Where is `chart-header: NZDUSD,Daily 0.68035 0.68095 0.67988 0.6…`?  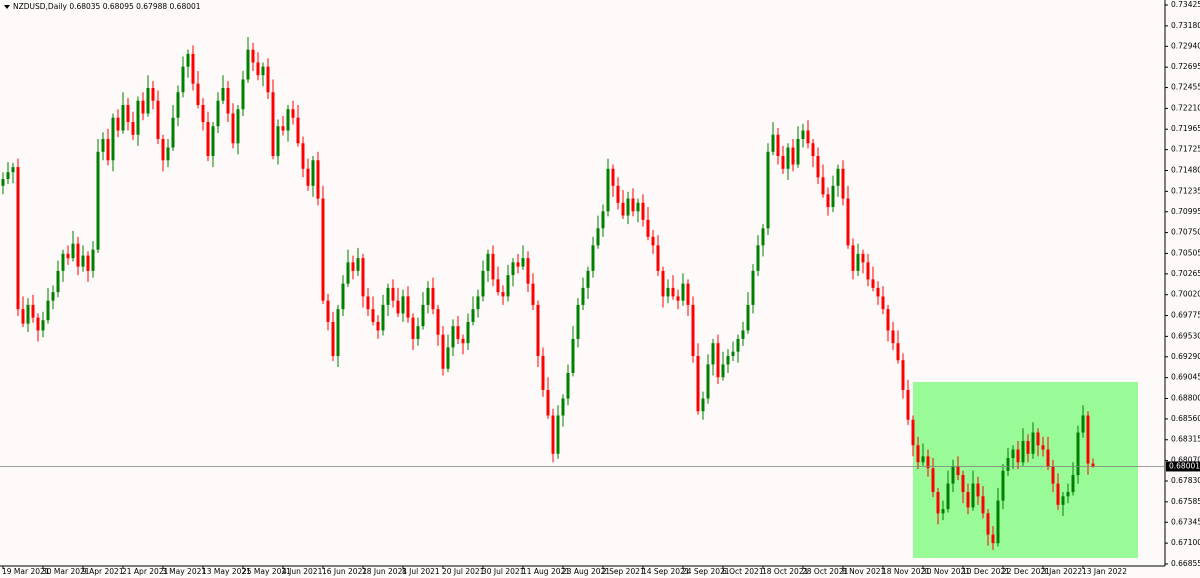
chart-header: NZDUSD,Daily 0.68035 0.68095 0.67988 0.6… is located at coordinates (107, 6).